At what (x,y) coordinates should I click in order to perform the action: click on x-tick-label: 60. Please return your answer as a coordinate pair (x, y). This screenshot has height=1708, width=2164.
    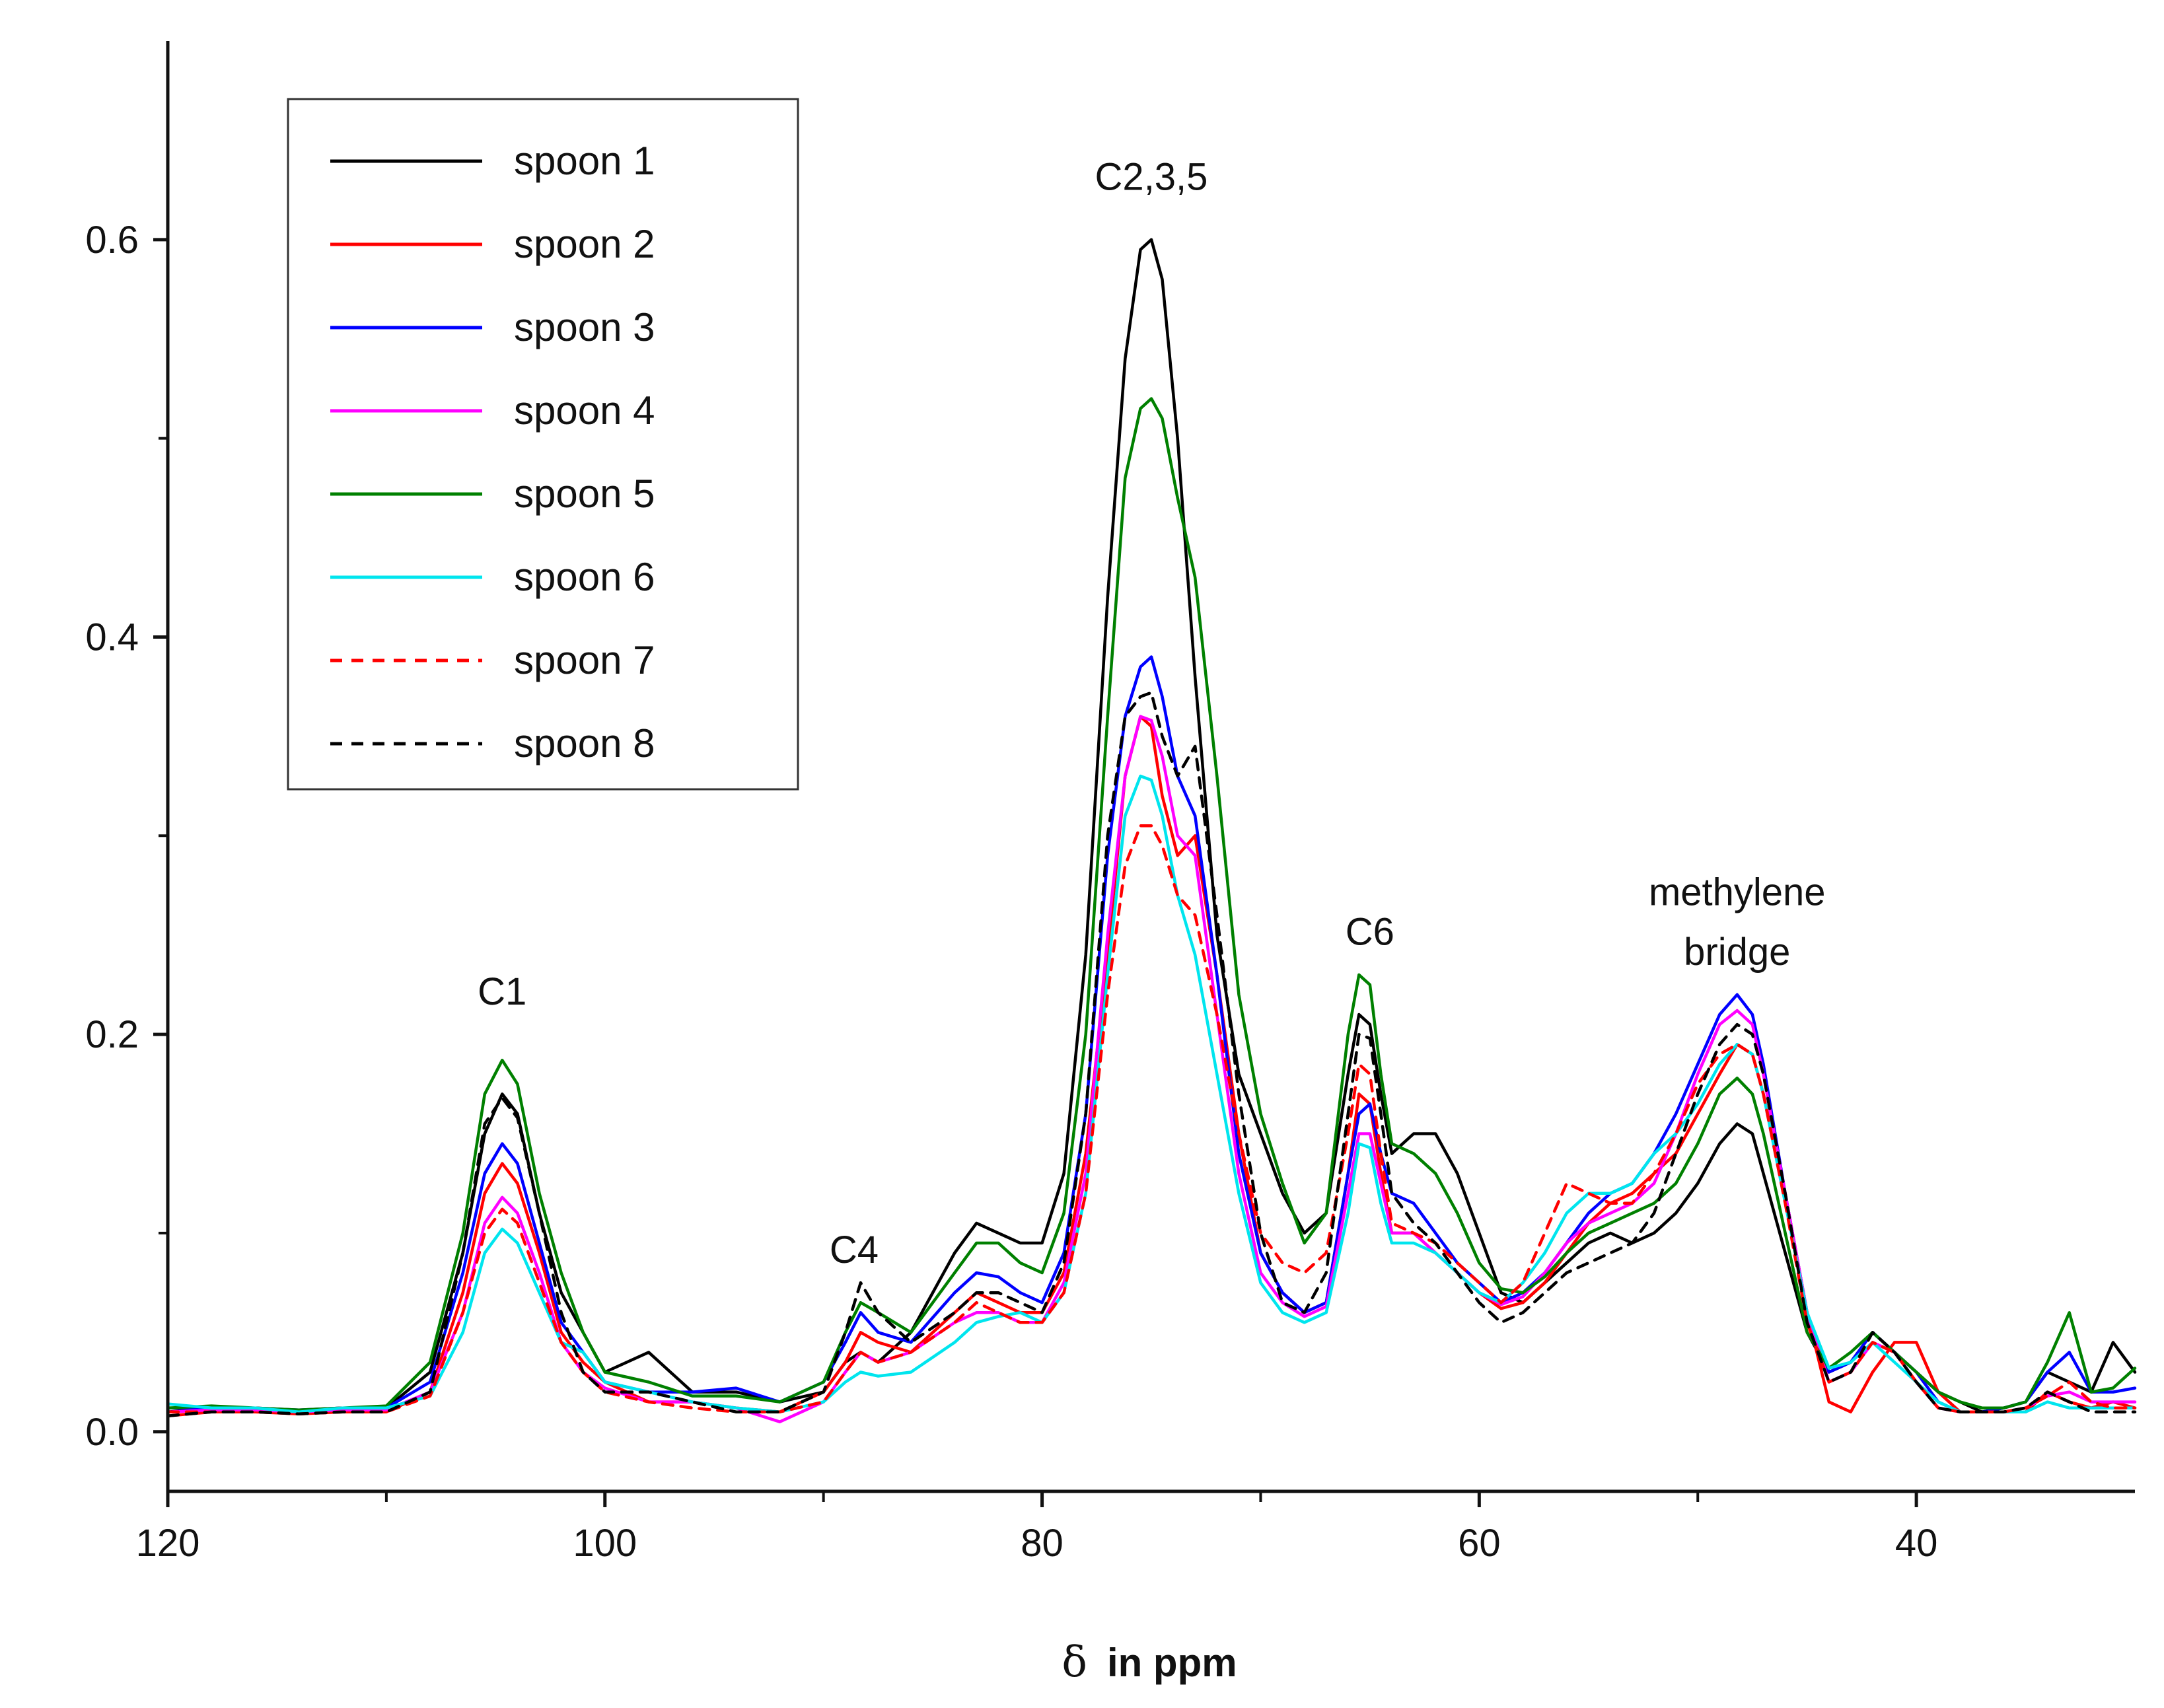
    Looking at the image, I should click on (1479, 1544).